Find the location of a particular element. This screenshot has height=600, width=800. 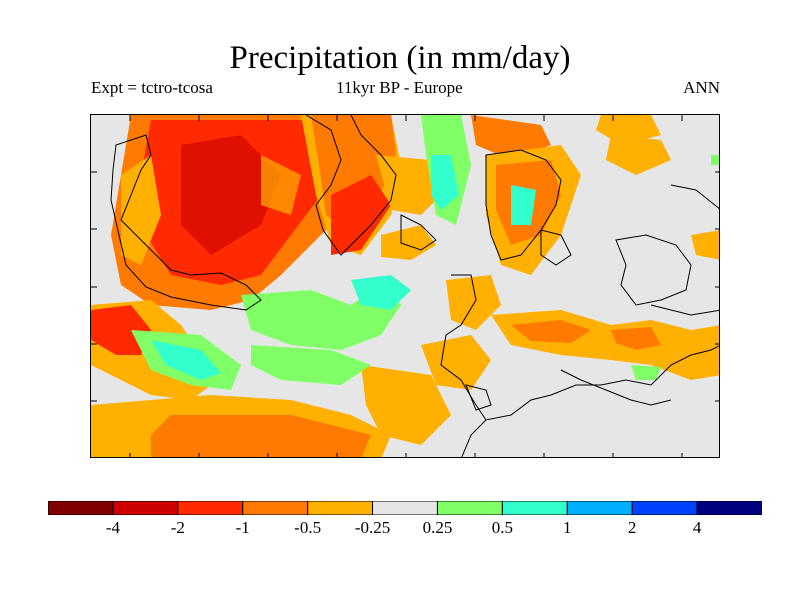

colorbar-tick-label: -1 is located at coordinates (242, 527).